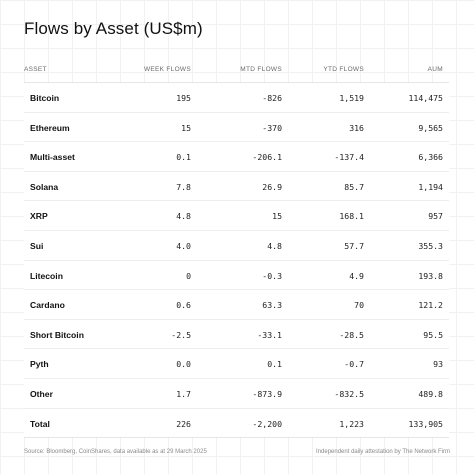  Describe the element at coordinates (267, 423) in the screenshot. I see `cell-mtd-flows: -2,200` at that location.